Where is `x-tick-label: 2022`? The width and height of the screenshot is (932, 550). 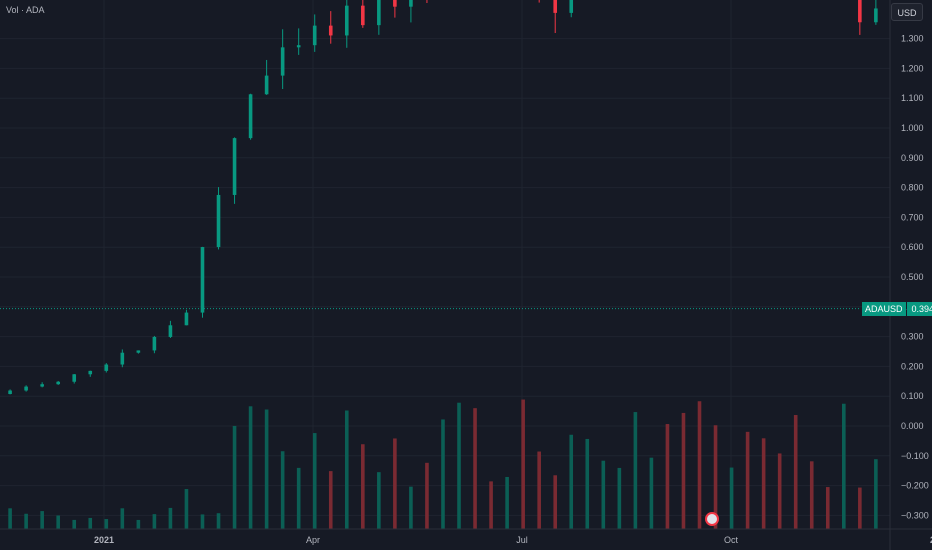
x-tick-label: 2022 is located at coordinates (931, 540).